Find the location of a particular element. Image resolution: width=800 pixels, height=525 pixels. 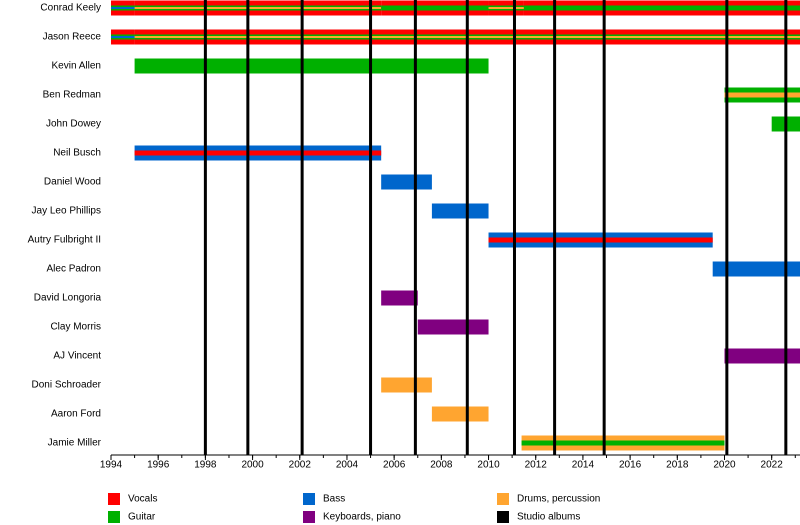

member-name: David Longoria is located at coordinates (68, 298).